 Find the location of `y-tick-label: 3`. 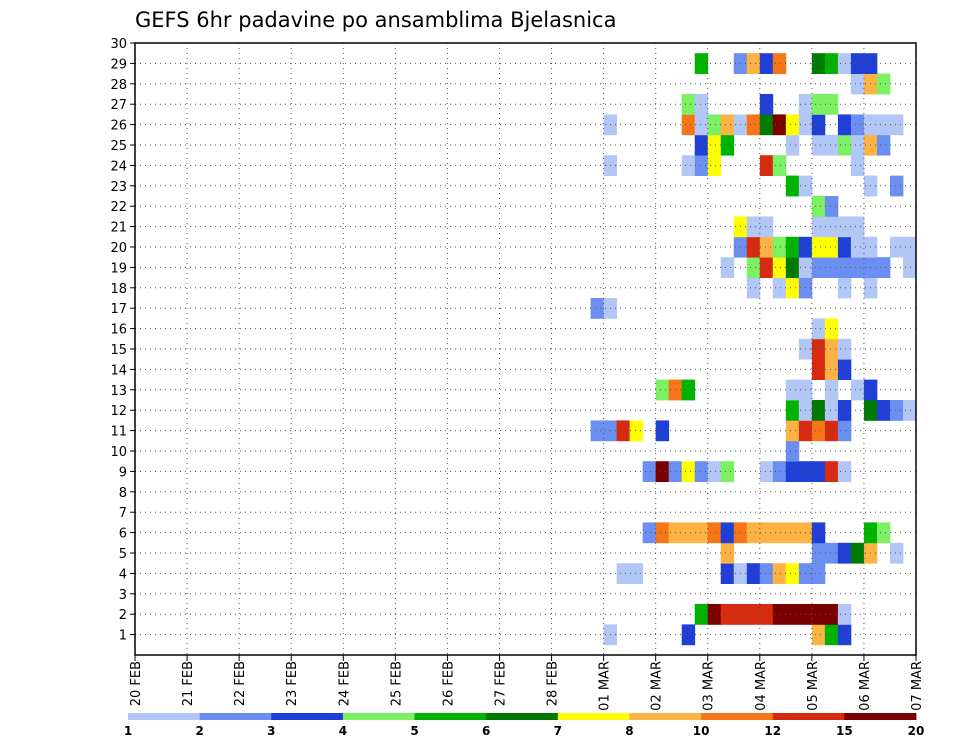

y-tick-label: 3 is located at coordinates (123, 595).